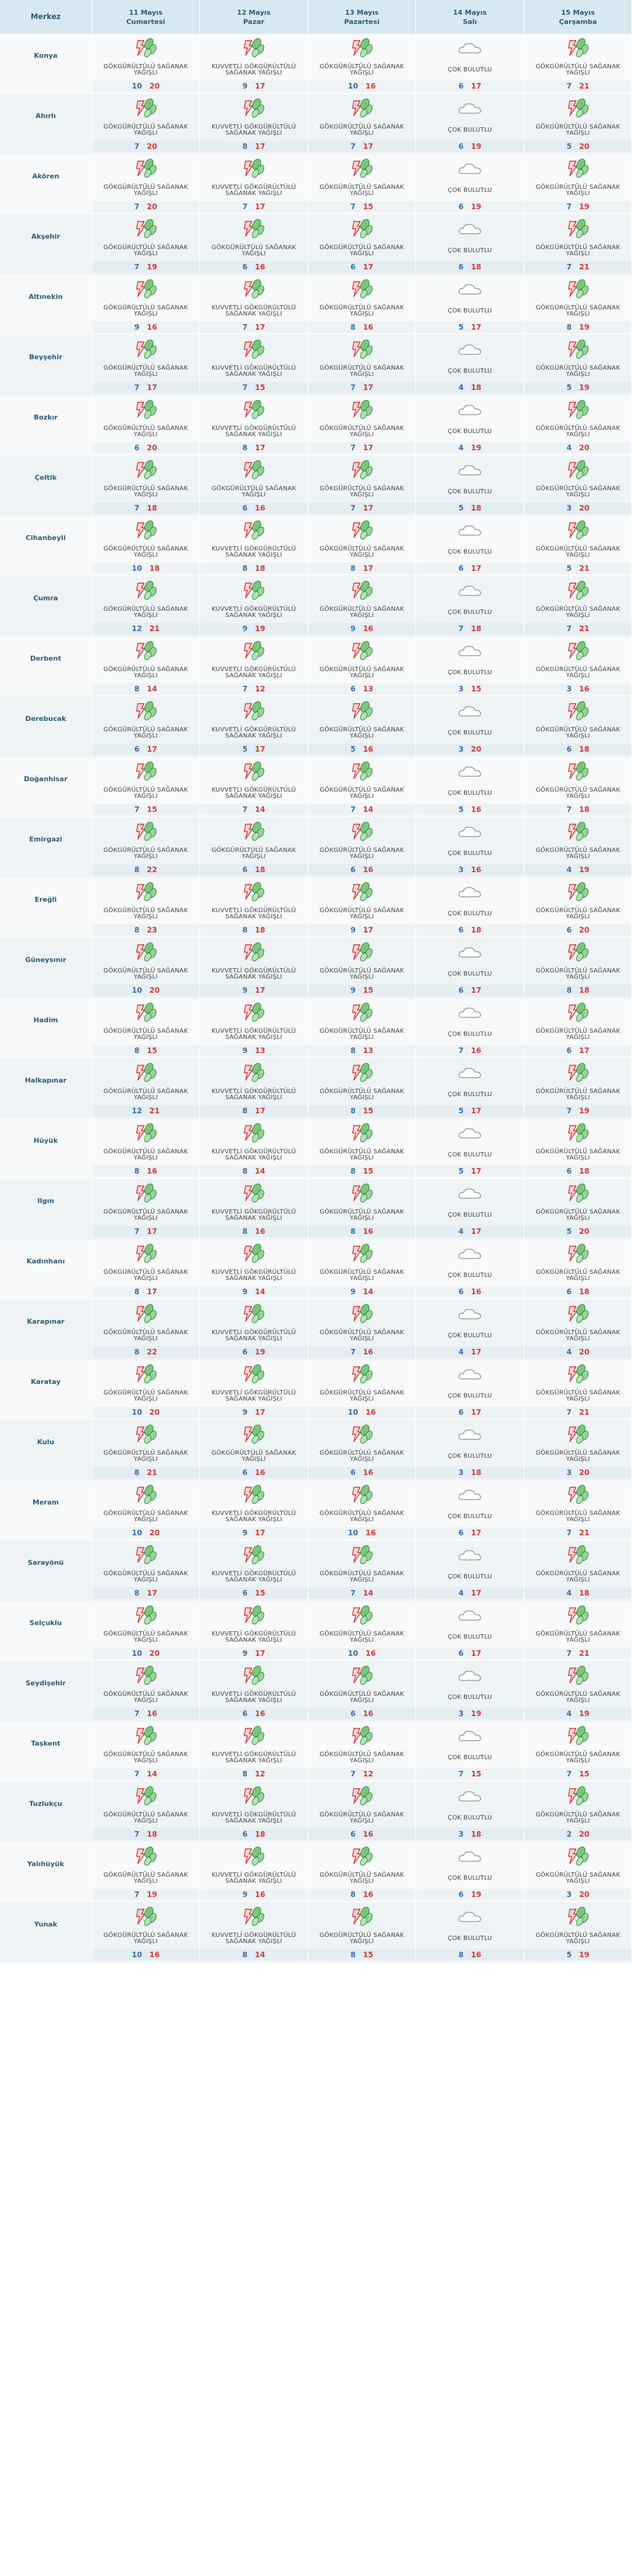 Image resolution: width=632 pixels, height=2576 pixels. What do you see at coordinates (46, 1442) in the screenshot?
I see `district-name: Kulu` at bounding box center [46, 1442].